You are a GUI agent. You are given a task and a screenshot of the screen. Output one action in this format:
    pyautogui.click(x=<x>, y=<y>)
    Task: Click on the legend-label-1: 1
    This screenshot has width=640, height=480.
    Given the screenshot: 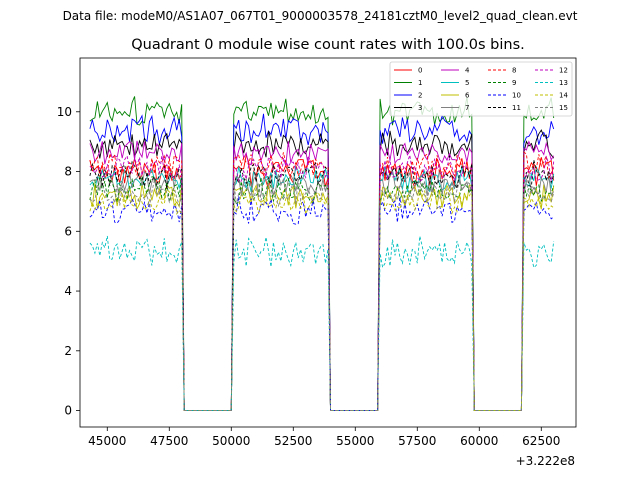 What is the action you would take?
    pyautogui.click(x=420, y=83)
    